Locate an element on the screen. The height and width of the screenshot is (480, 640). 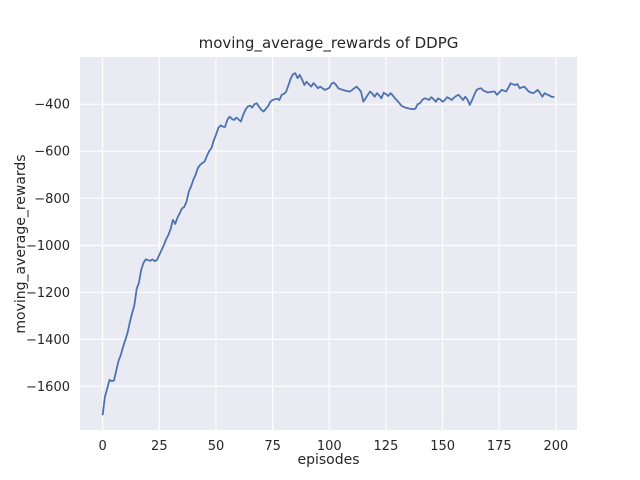
x-tick-label: 125 is located at coordinates (386, 446).